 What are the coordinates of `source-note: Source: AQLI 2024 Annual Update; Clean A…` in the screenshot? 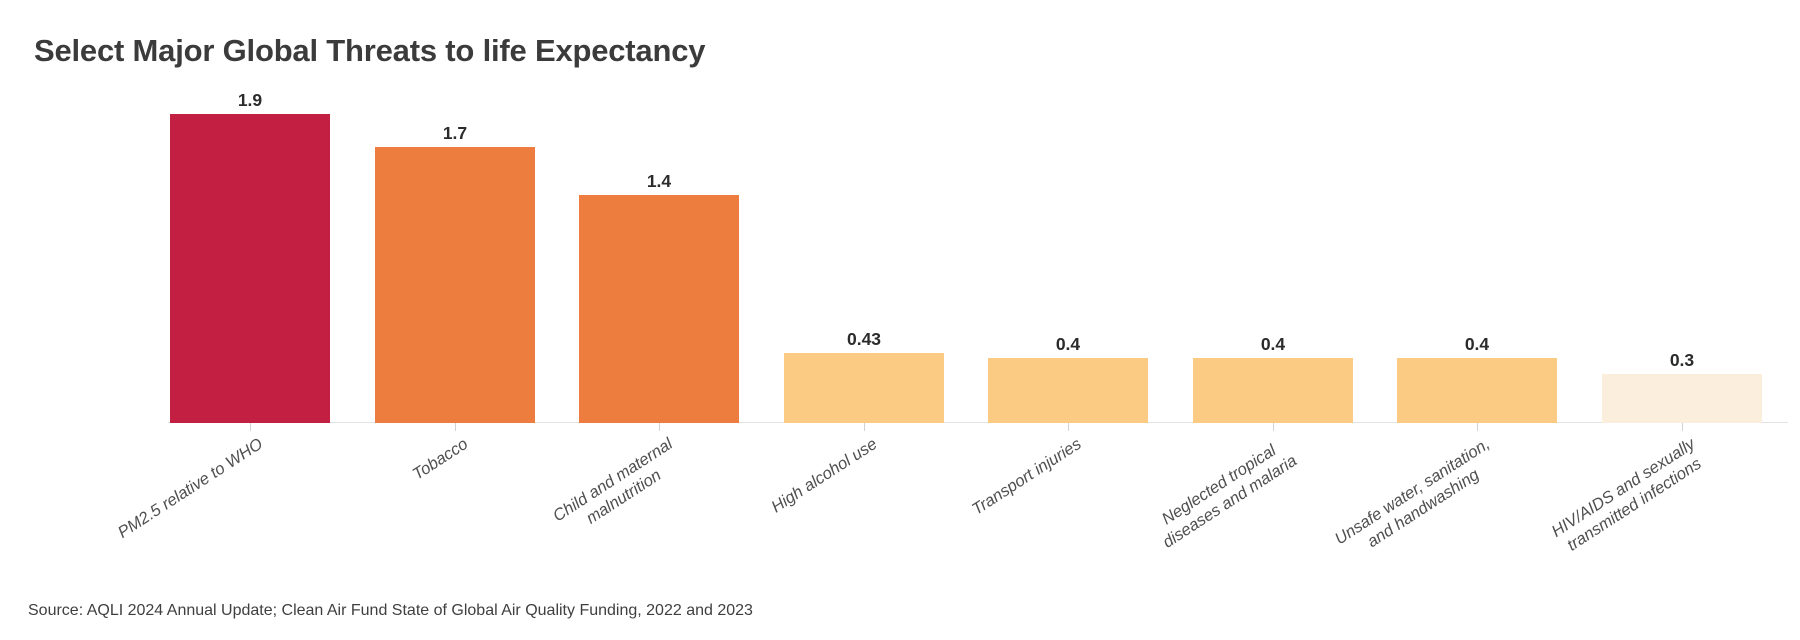 It's located at (390, 610).